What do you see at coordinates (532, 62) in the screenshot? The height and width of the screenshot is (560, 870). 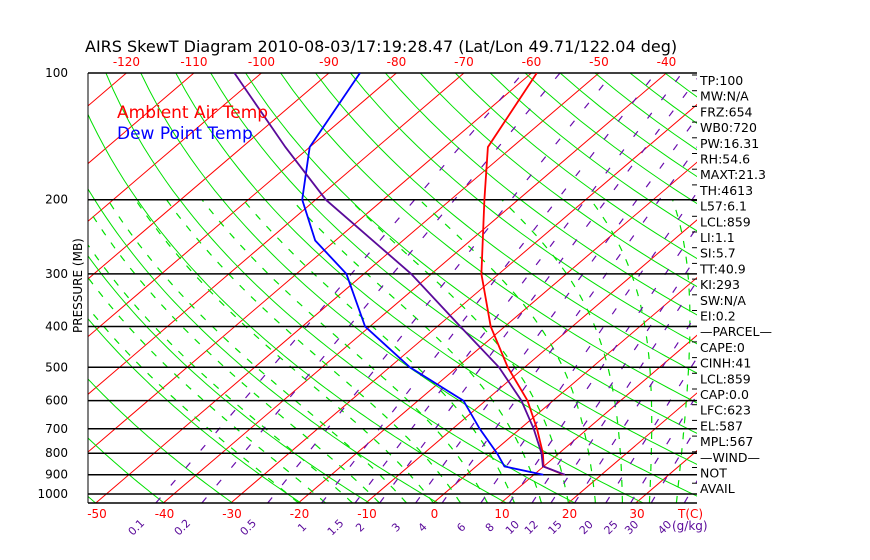 I see `top-temp-tick-label: -60` at bounding box center [532, 62].